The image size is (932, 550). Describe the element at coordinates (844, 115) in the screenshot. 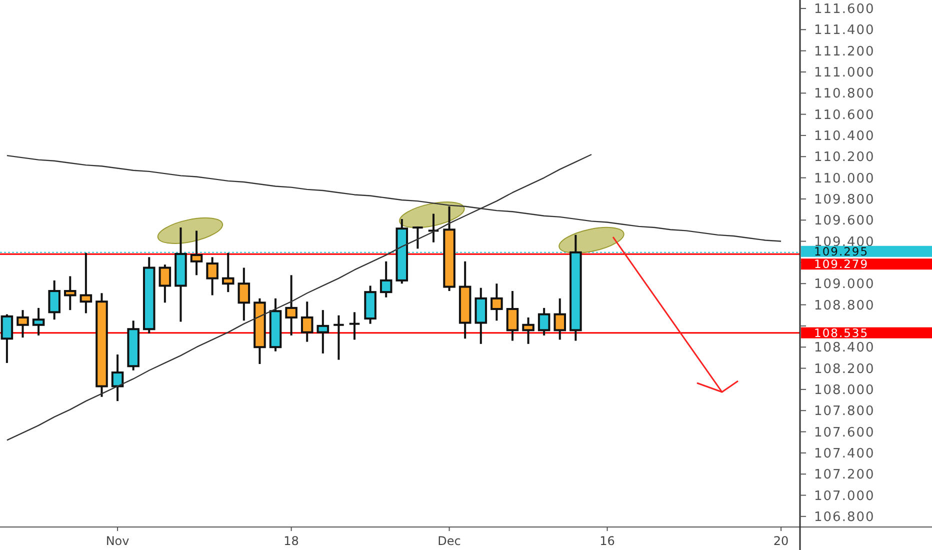

I see `y-tick-label: 110.600` at that location.